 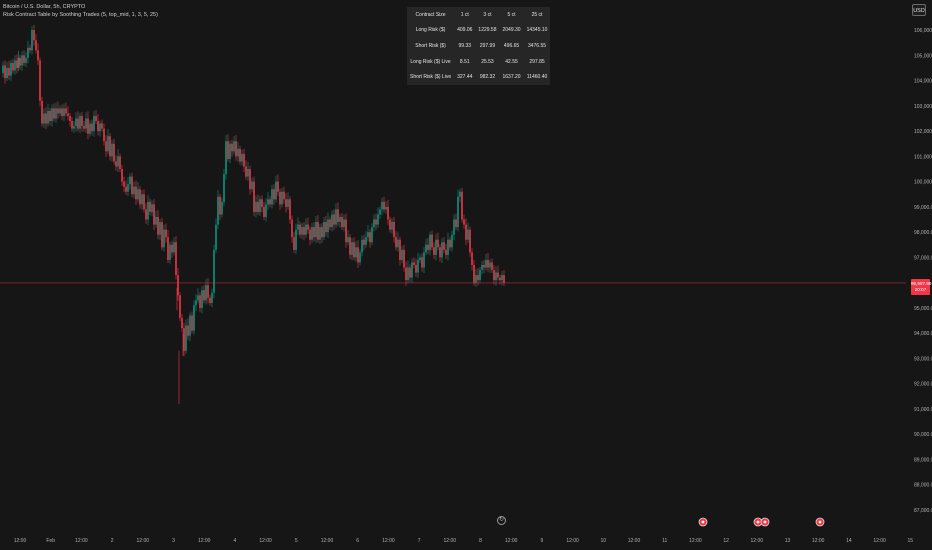 I want to click on risk-table-header-cell: 5 ct, so click(x=511, y=14).